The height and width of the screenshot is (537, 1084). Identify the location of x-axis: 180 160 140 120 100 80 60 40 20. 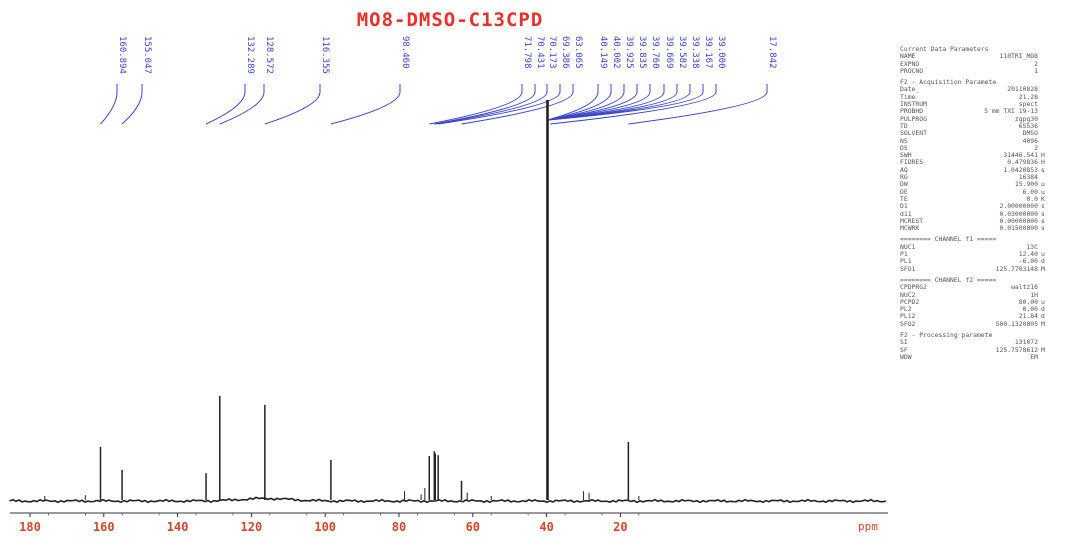
(449, 523).